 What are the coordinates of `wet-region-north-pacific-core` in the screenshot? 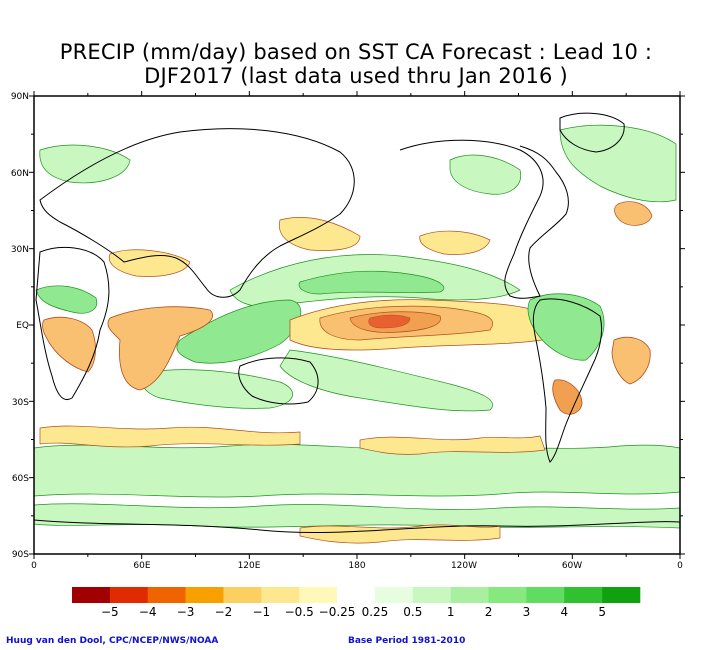 It's located at (371, 282).